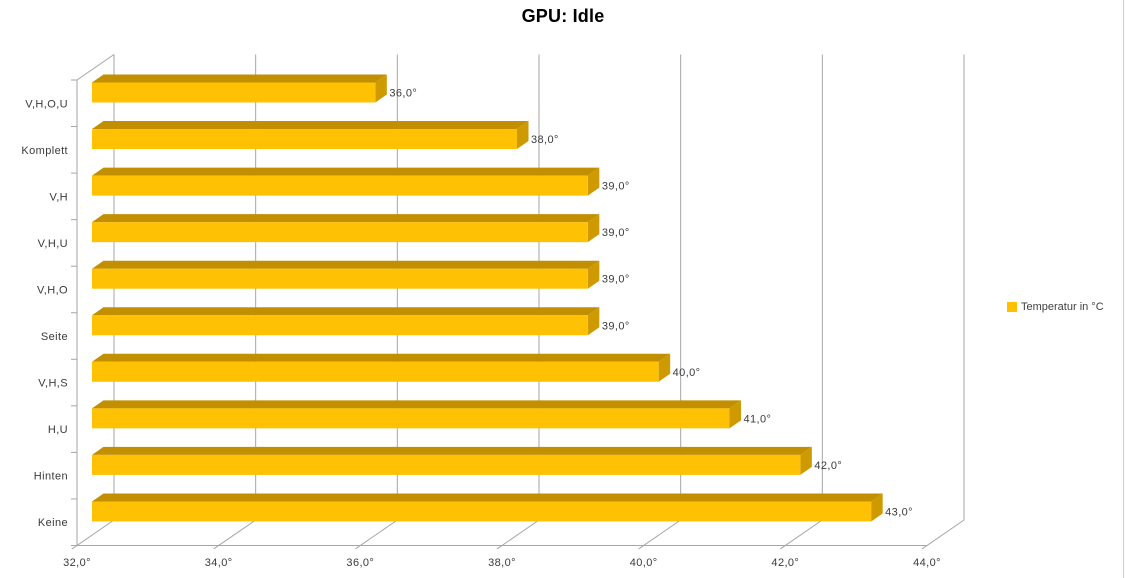  Describe the element at coordinates (340, 325) in the screenshot. I see `bar-Seite` at that location.